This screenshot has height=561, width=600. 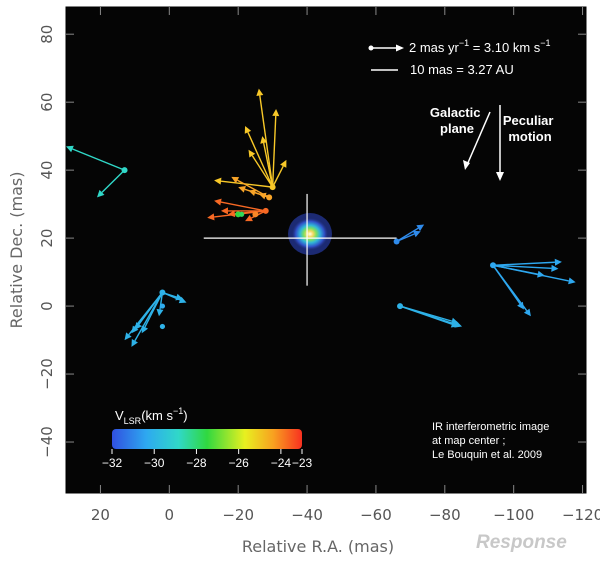 I want to click on ir-image-center, so click(x=310, y=234).